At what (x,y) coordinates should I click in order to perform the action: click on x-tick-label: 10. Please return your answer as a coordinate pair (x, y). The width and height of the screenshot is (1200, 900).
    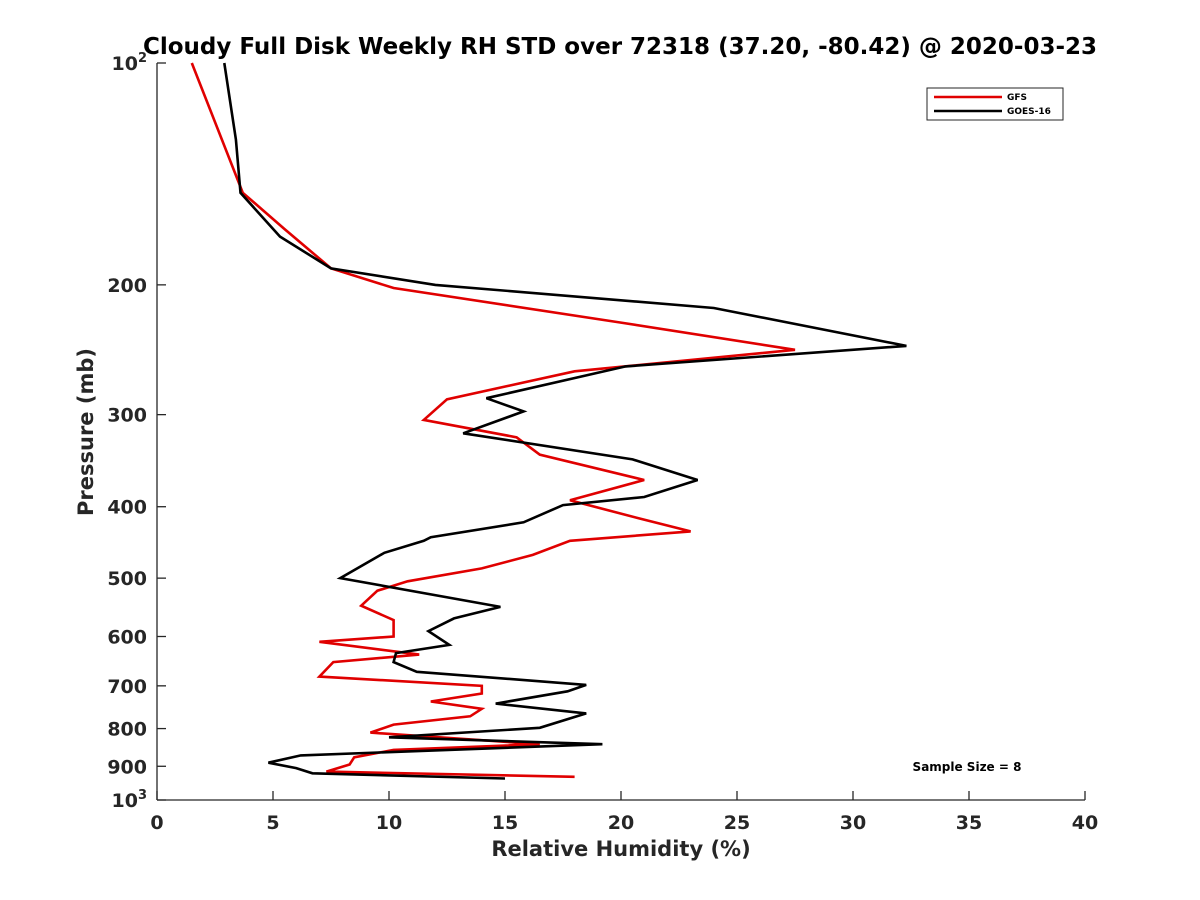
    Looking at the image, I should click on (389, 823).